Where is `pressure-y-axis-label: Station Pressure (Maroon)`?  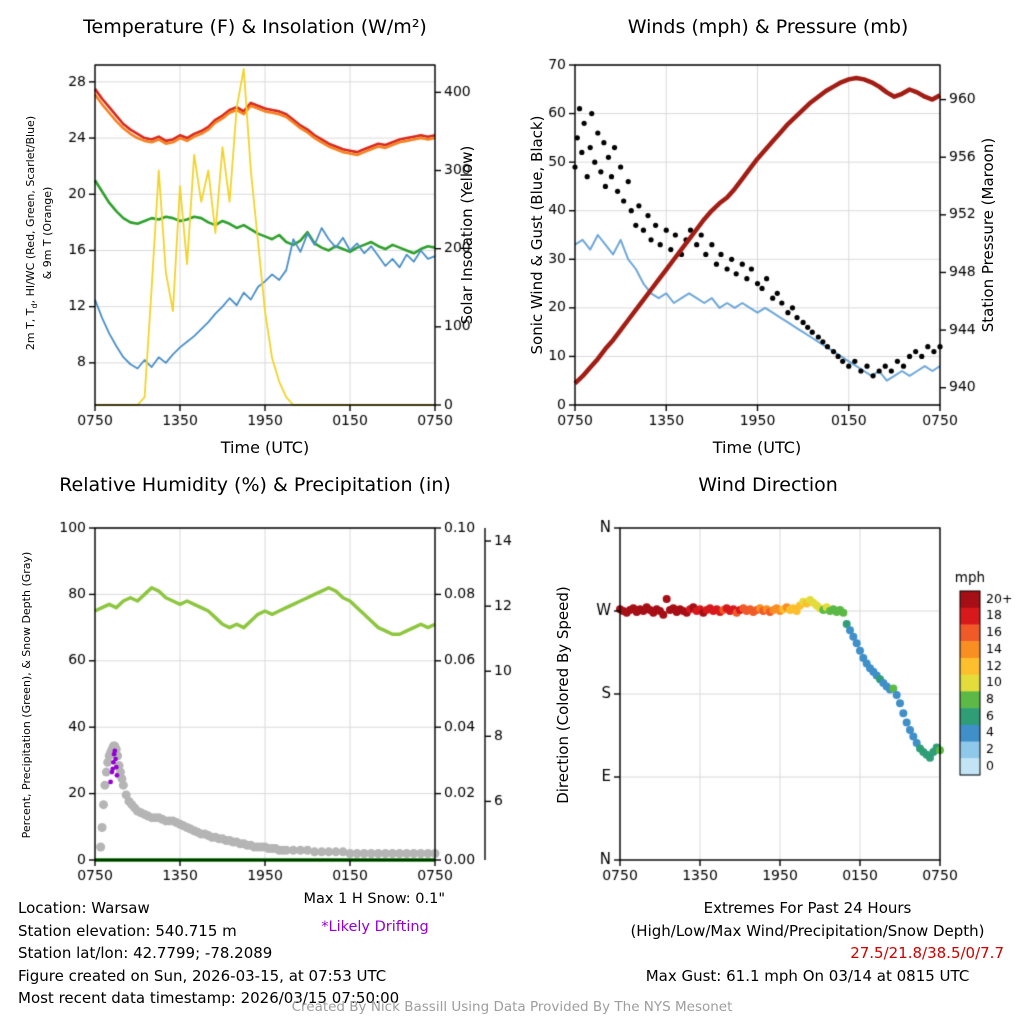
pressure-y-axis-label: Station Pressure (Maroon) is located at coordinates (988, 235).